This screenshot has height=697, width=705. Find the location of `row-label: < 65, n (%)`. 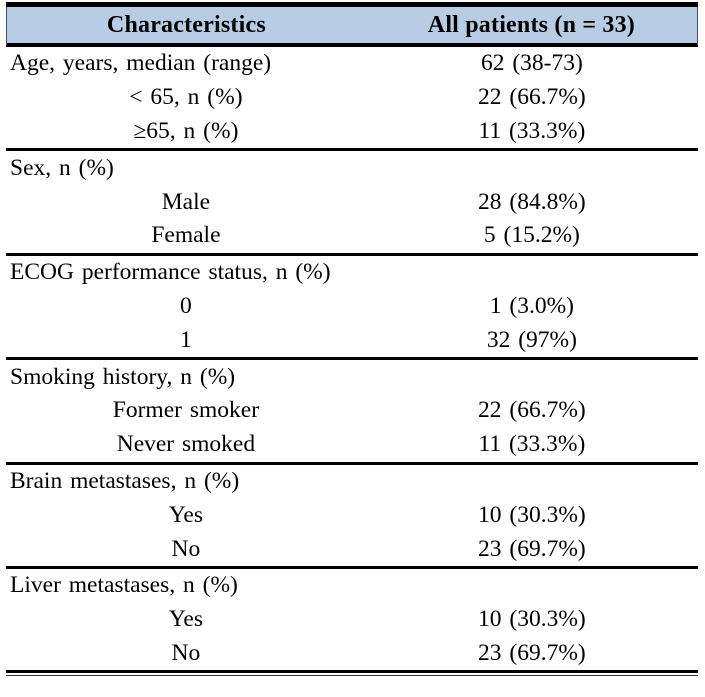

row-label: < 65, n (%) is located at coordinates (186, 97).